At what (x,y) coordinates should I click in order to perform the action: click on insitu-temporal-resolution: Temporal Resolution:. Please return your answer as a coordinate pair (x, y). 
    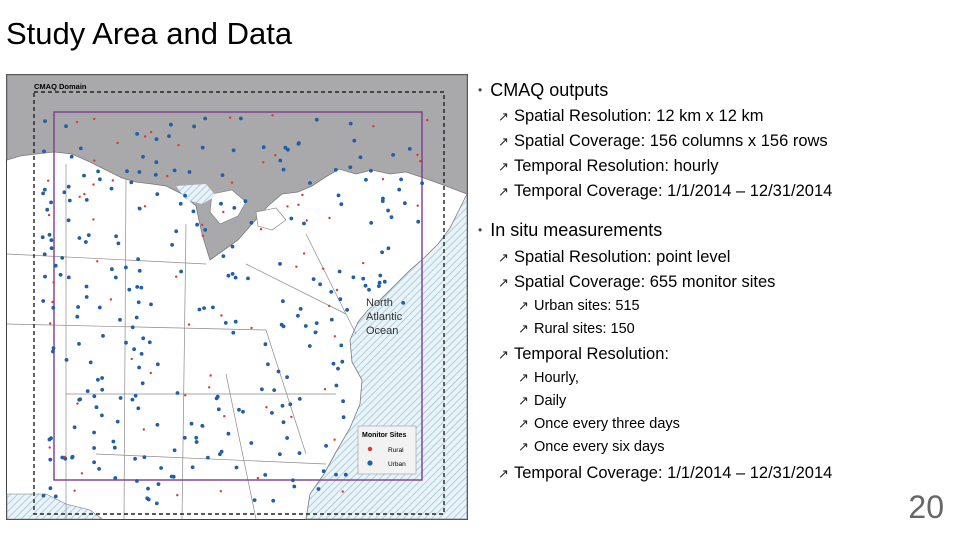
    Looking at the image, I should click on (591, 354).